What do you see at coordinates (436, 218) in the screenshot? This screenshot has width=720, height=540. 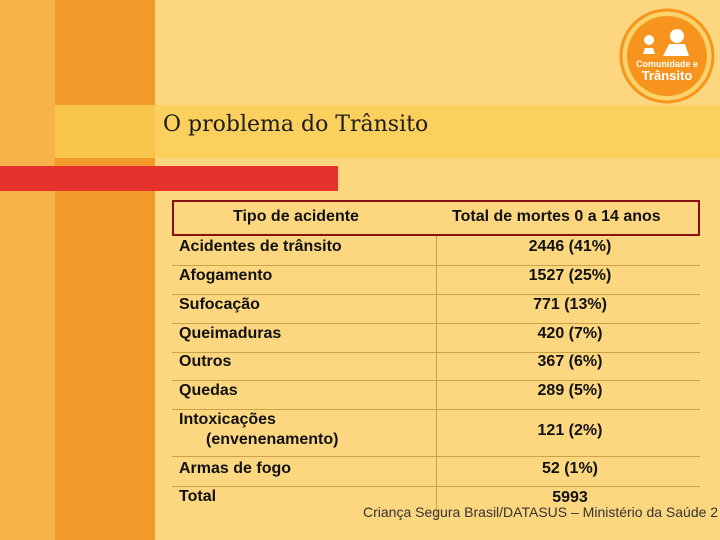 I see `table-header-outline` at bounding box center [436, 218].